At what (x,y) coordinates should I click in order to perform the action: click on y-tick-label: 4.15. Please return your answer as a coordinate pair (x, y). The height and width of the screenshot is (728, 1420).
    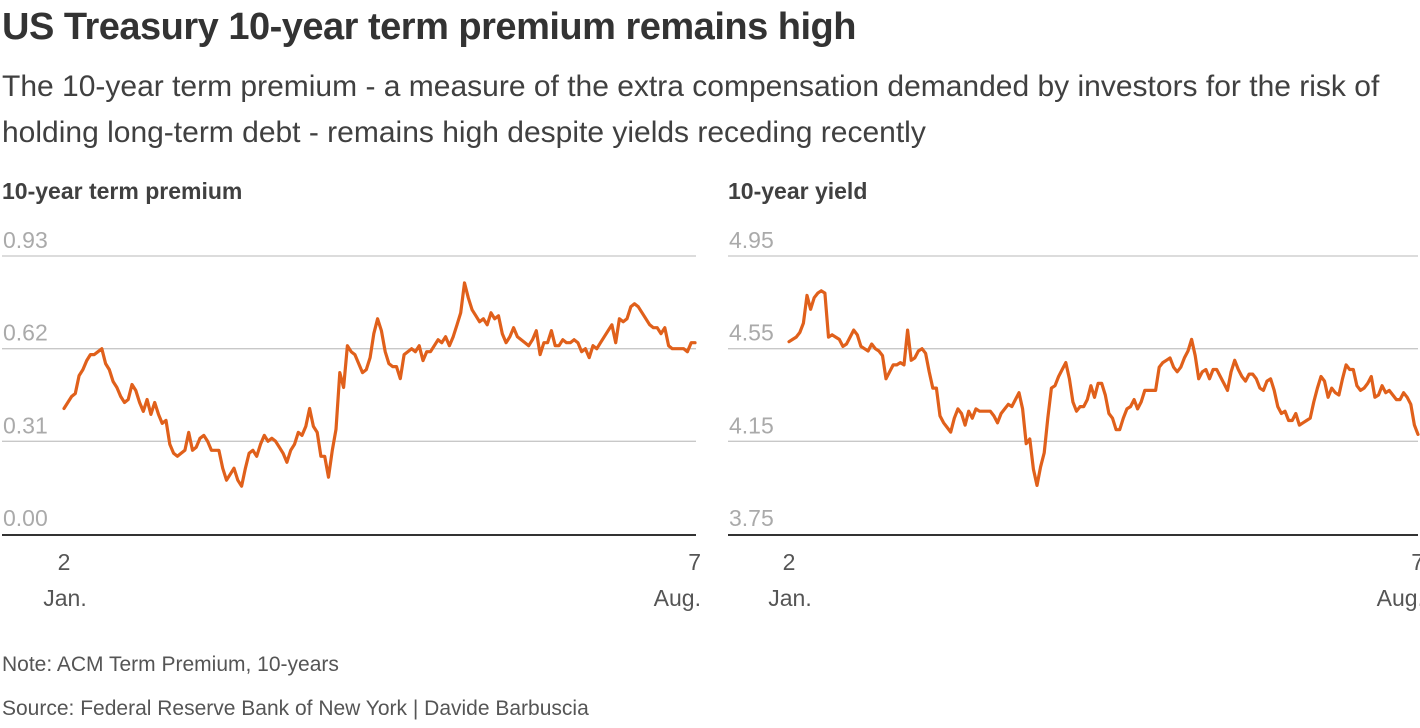
    Looking at the image, I should click on (751, 425).